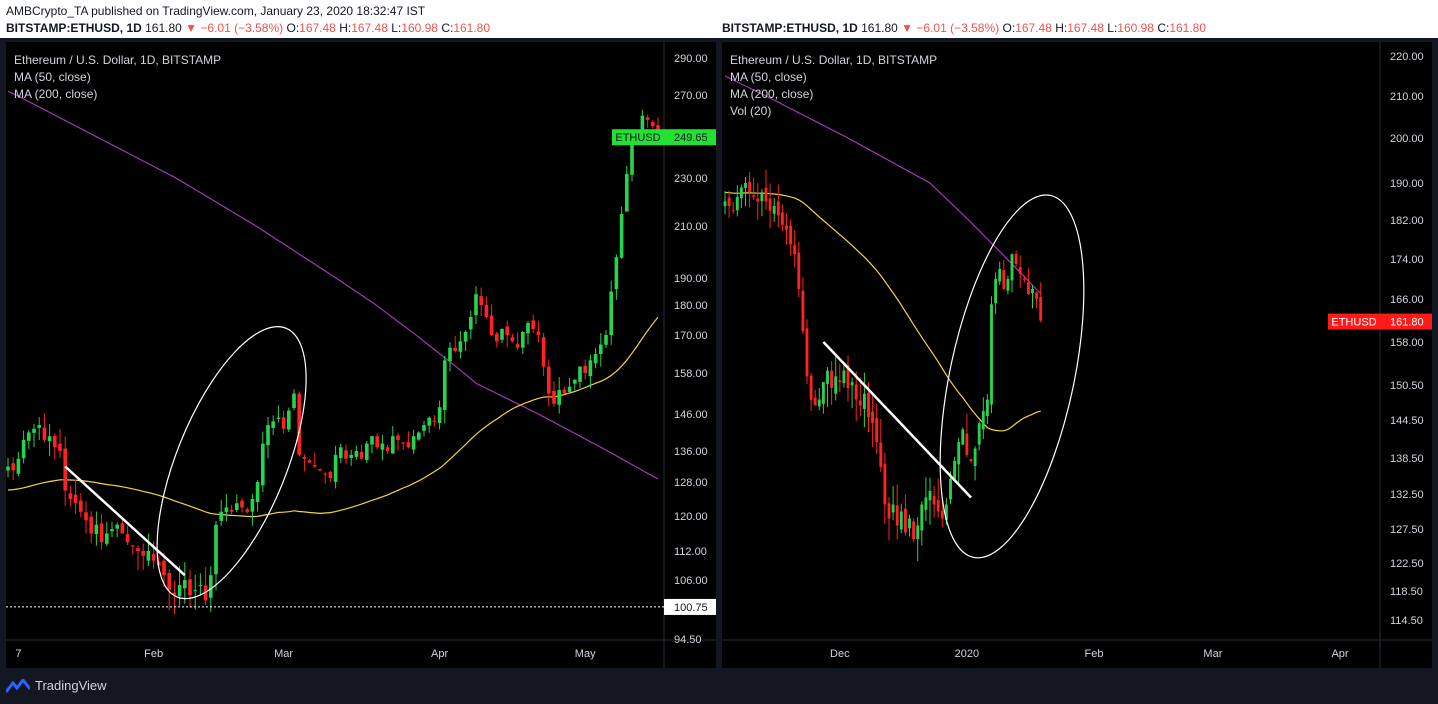 The height and width of the screenshot is (704, 1438). Describe the element at coordinates (897, 420) in the screenshot. I see `trendline` at that location.